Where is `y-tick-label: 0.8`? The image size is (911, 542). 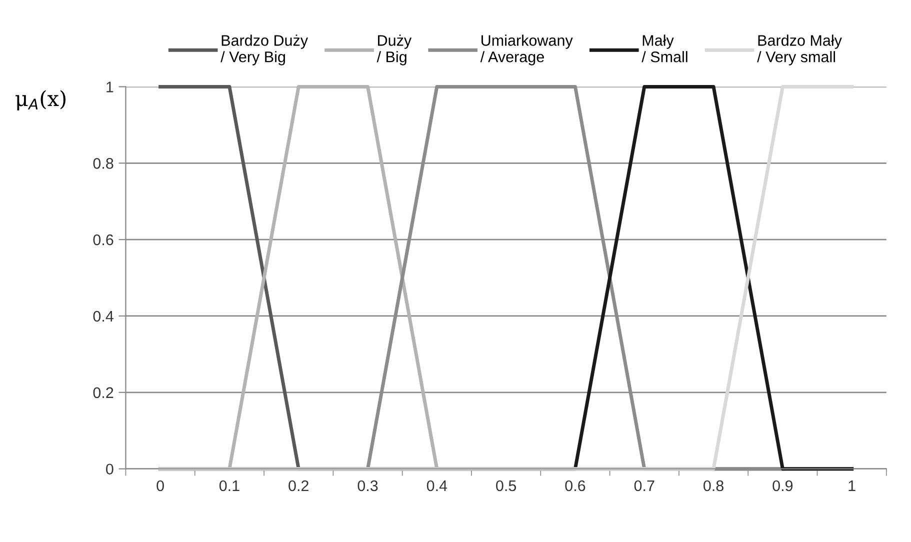
y-tick-label: 0.8 is located at coordinates (103, 163).